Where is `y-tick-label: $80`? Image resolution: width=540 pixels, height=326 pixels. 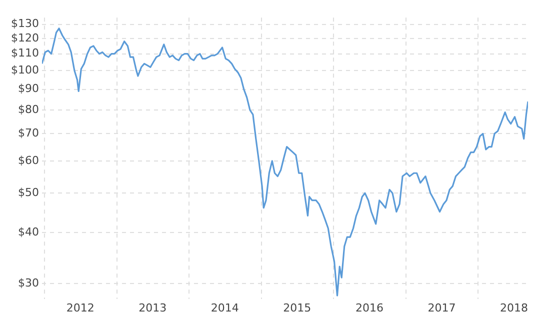 y-tick-label: $80 is located at coordinates (28, 109).